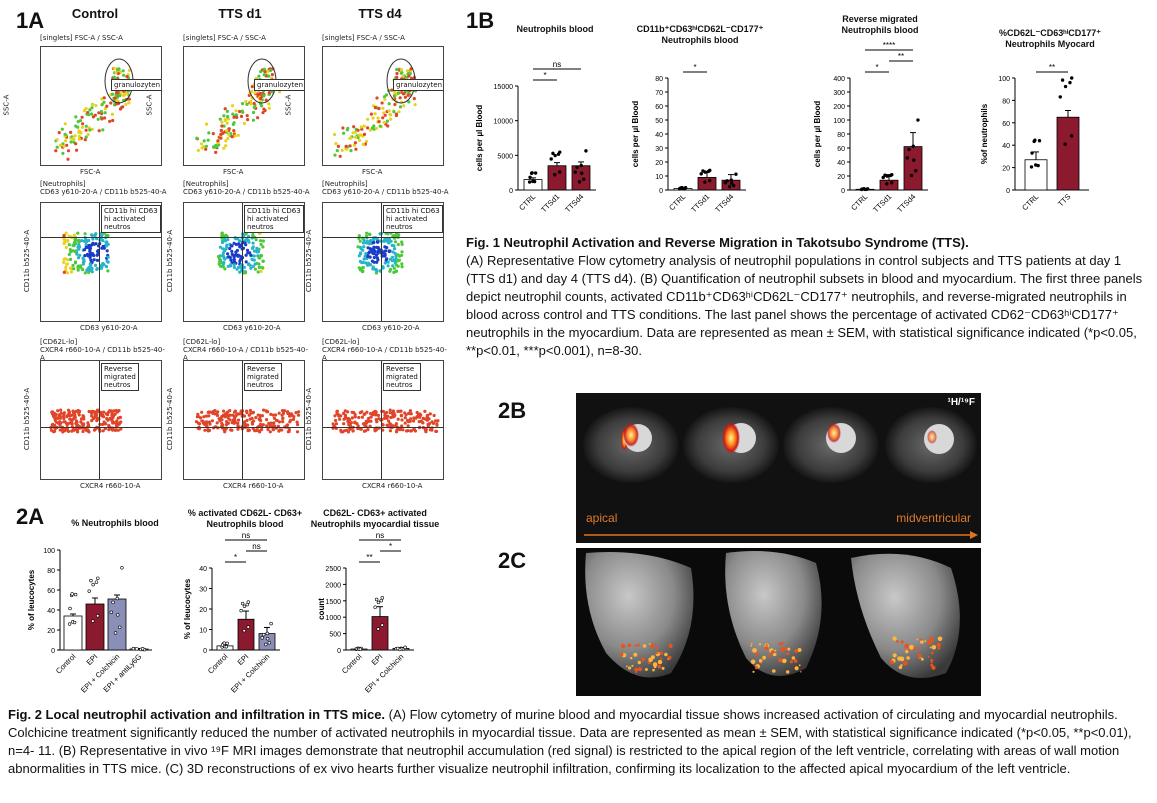 This screenshot has width=1157, height=803. I want to click on column-header-tts-d4: TTS d4, so click(380, 13).